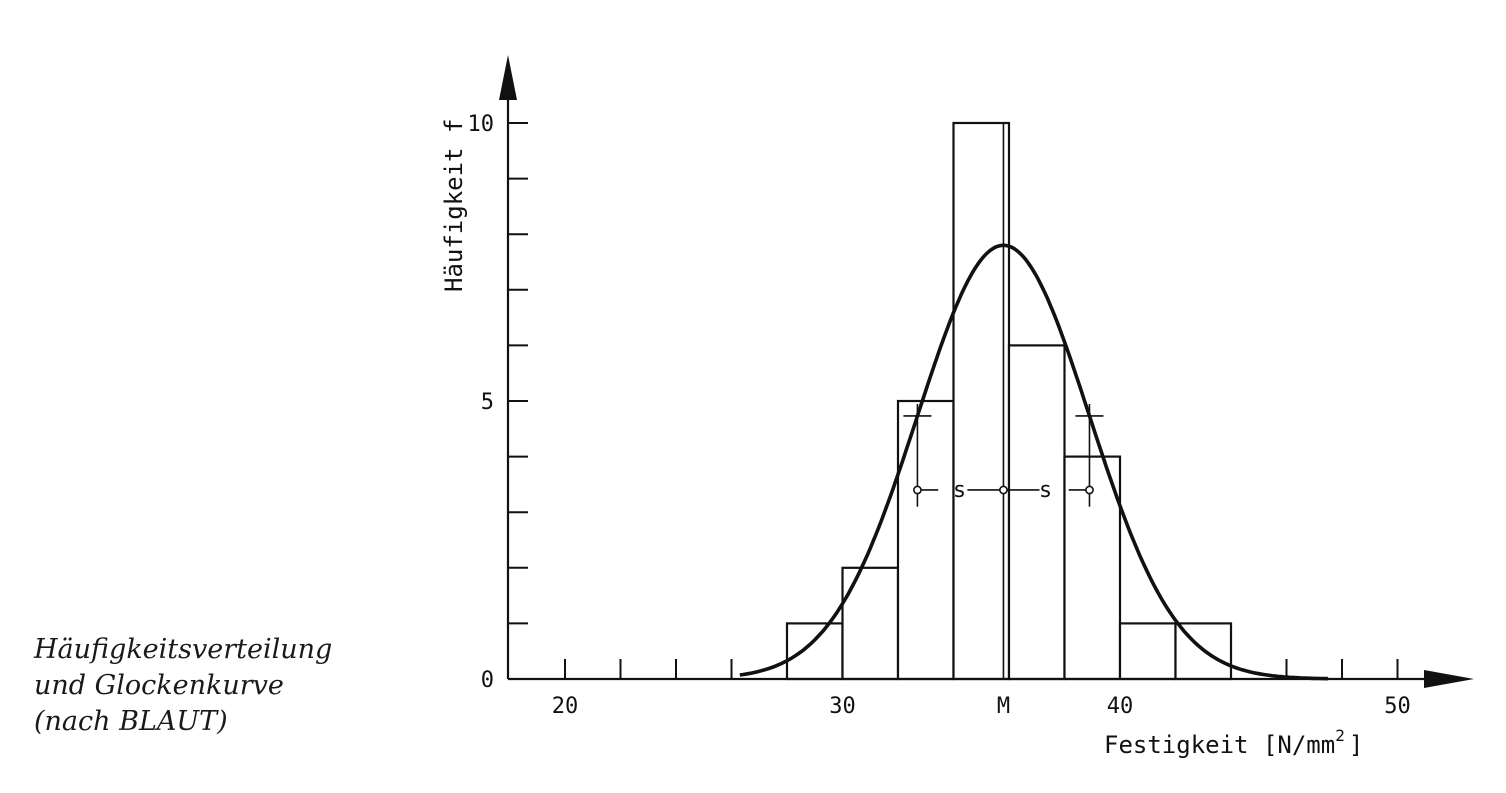 The height and width of the screenshot is (793, 1506). I want to click on x-axis-label-main: Festigkeit [N/mm, so click(1219, 745).